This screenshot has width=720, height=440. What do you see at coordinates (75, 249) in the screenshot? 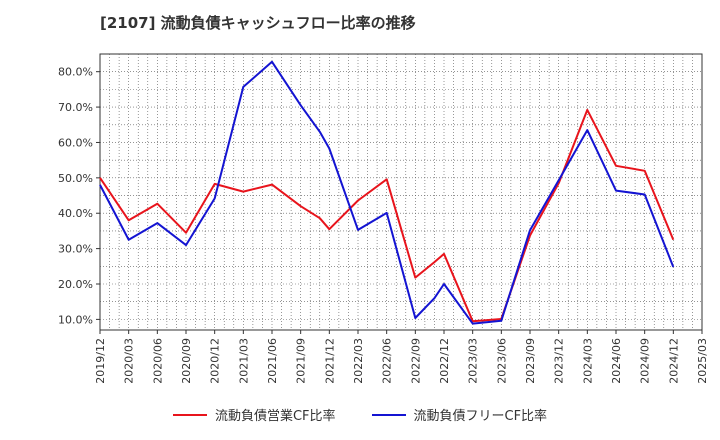
I see `y-tick-label: 30.0%` at bounding box center [75, 249].